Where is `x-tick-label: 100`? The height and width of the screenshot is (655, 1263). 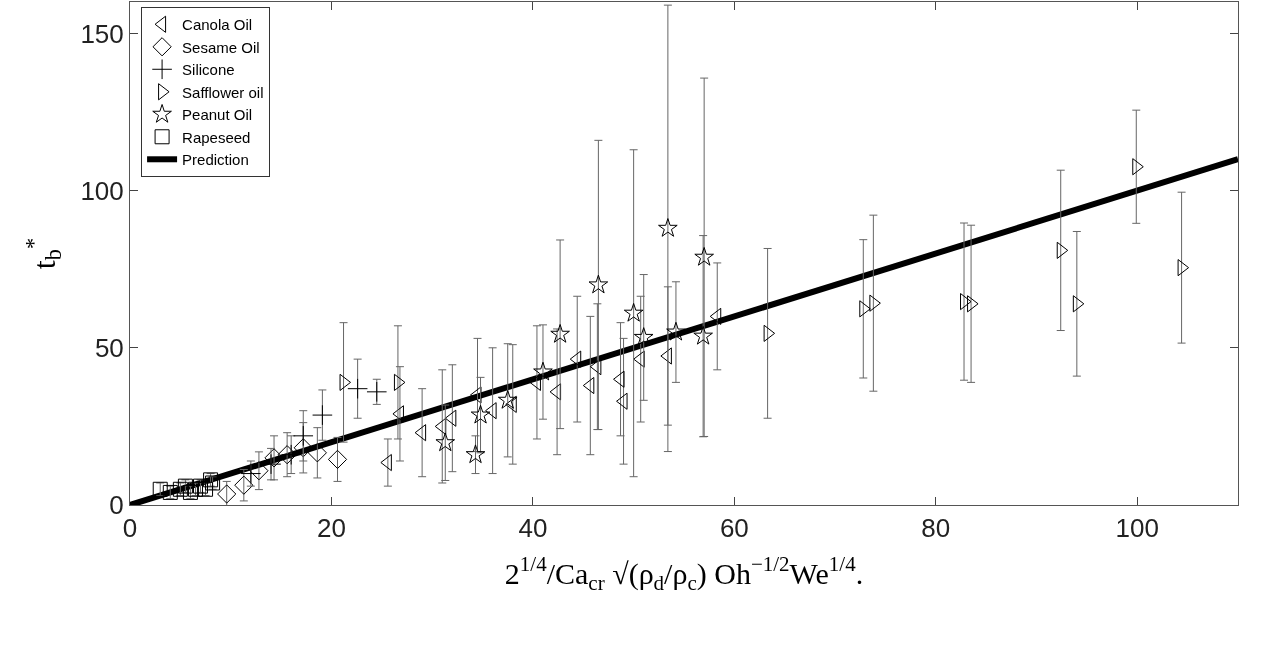
x-tick-label: 100 is located at coordinates (1137, 528).